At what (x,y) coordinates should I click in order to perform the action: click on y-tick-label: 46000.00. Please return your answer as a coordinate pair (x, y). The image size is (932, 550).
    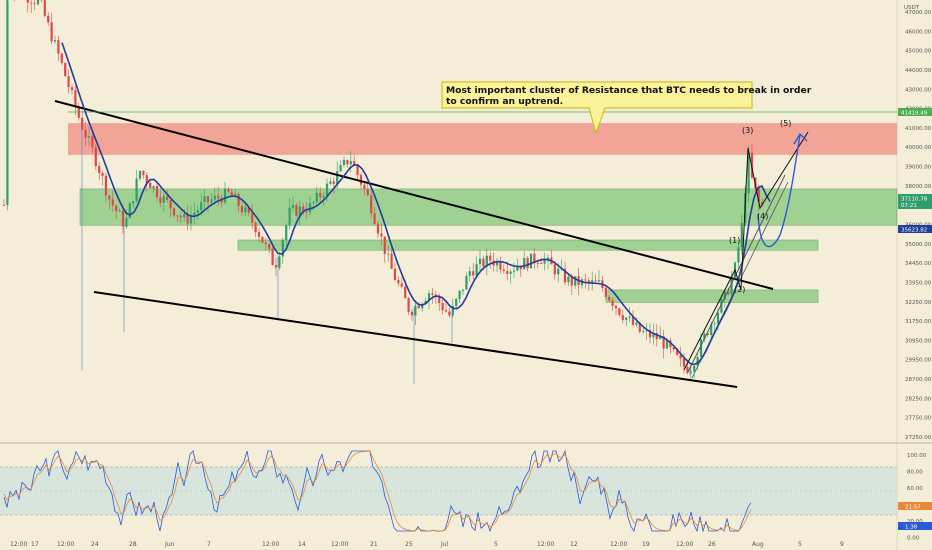
    Looking at the image, I should click on (918, 32).